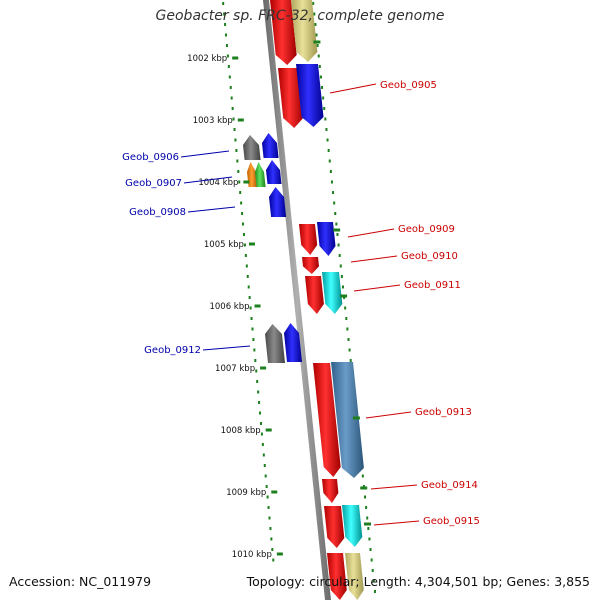 The width and height of the screenshot is (600, 600). I want to click on kbp-tick-label: 1002 kbp, so click(207, 59).